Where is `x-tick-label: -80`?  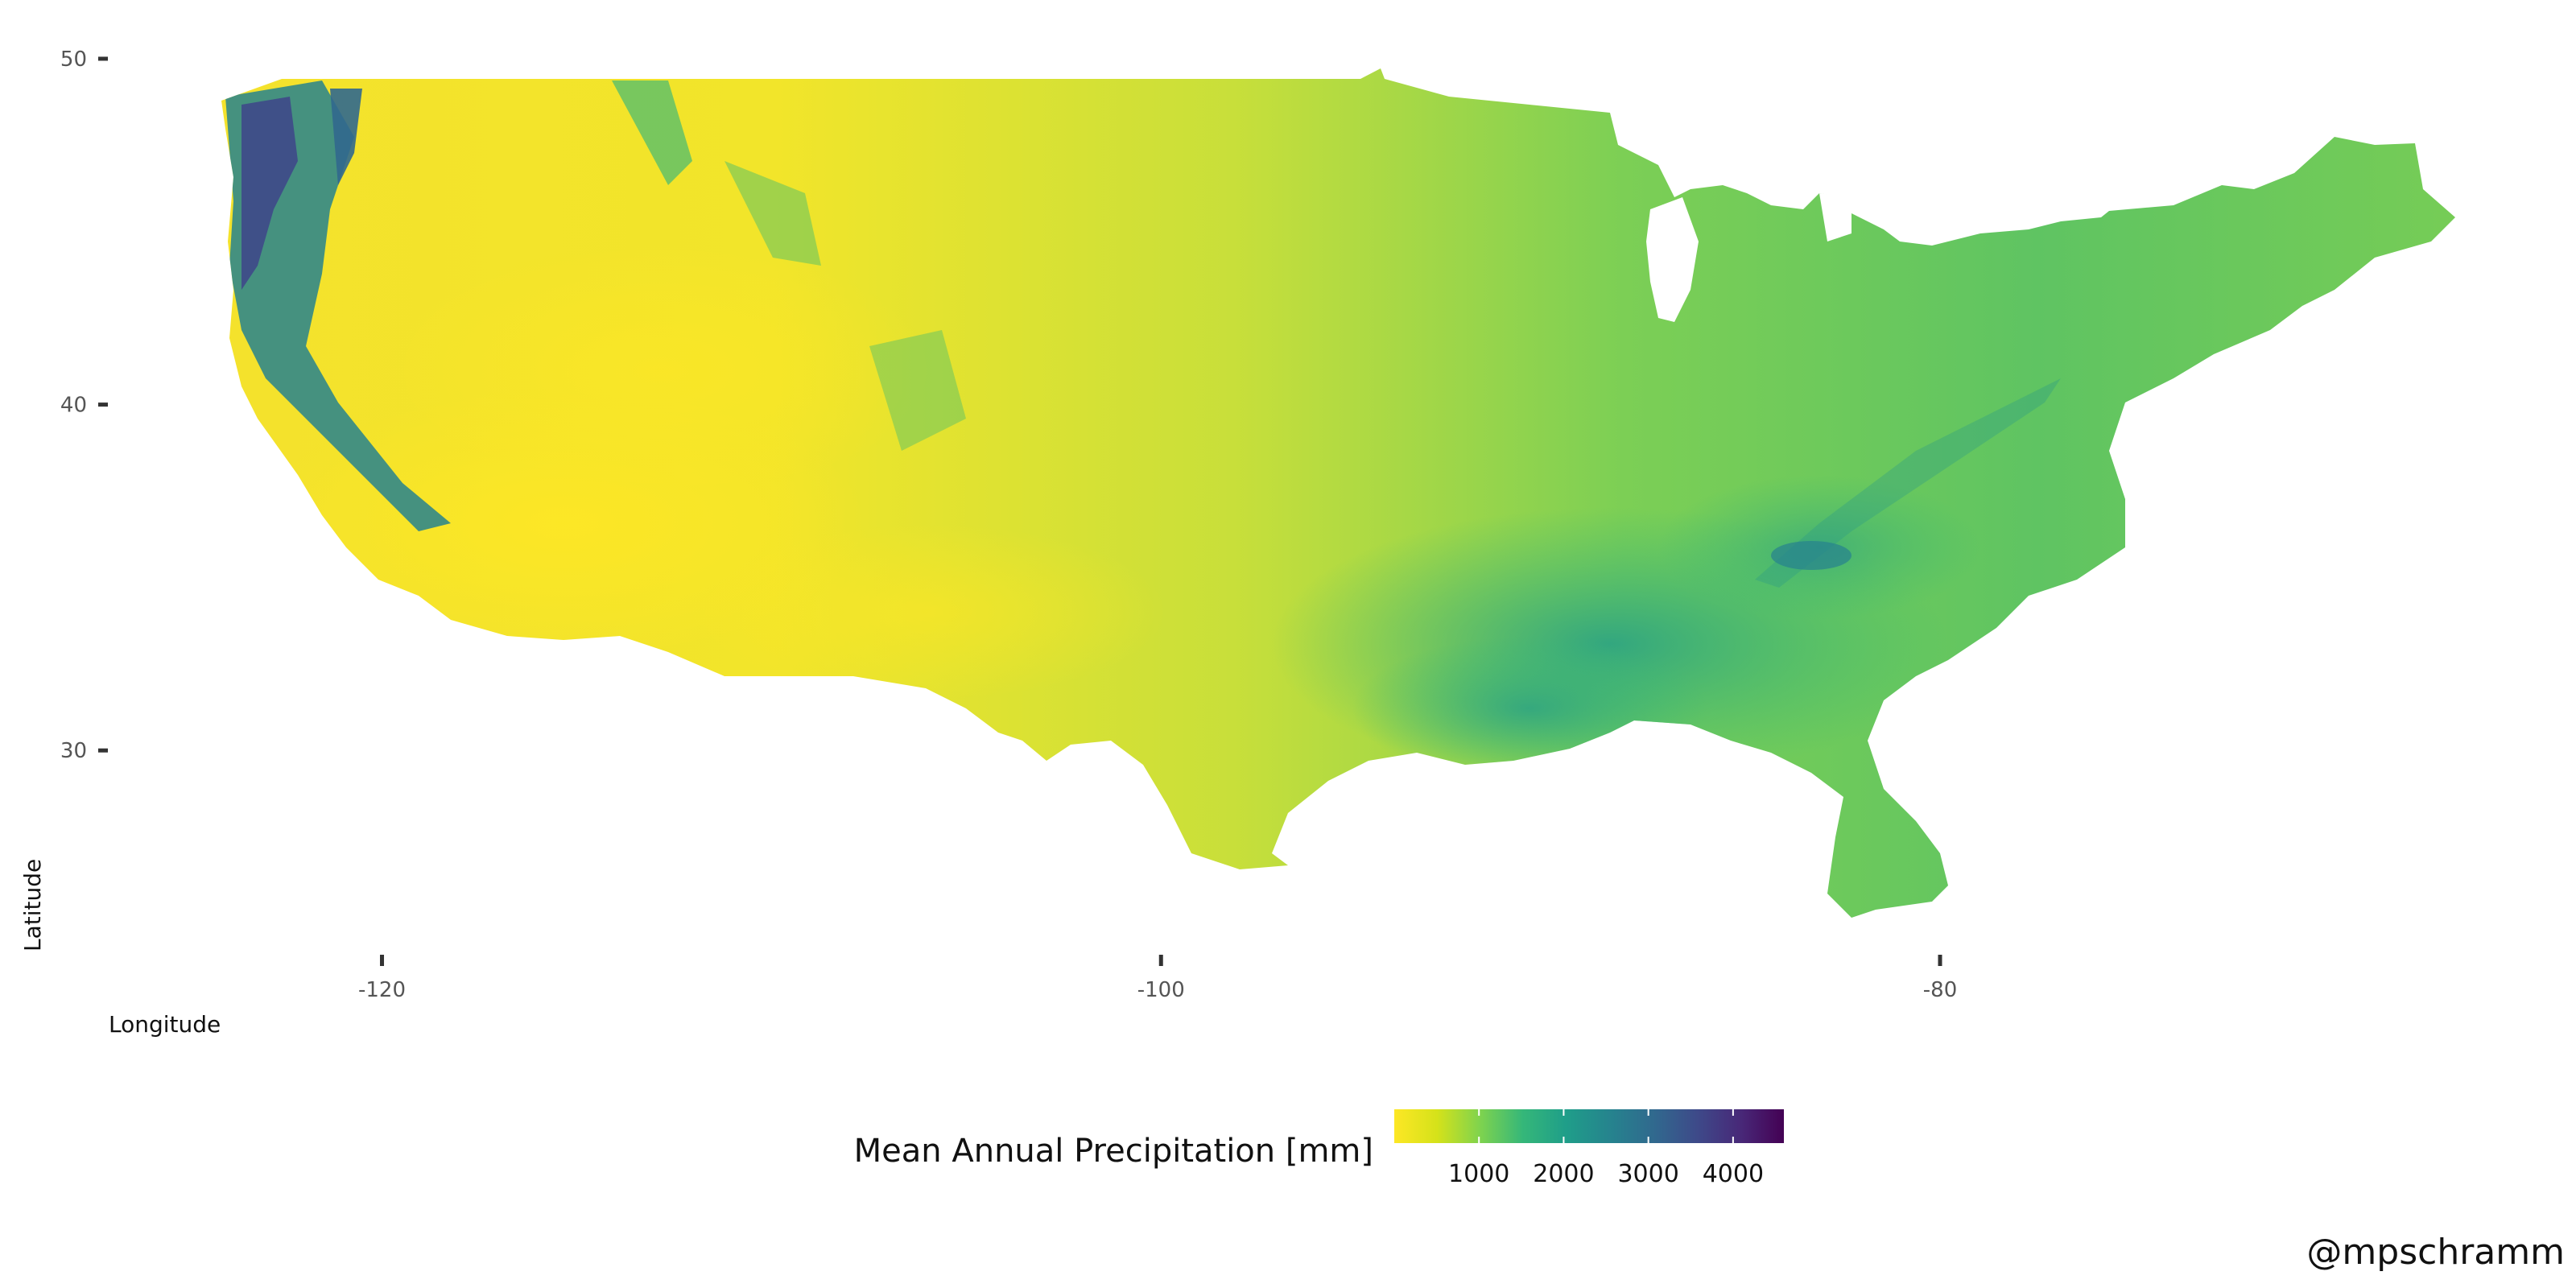 x-tick-label: -80 is located at coordinates (1940, 990).